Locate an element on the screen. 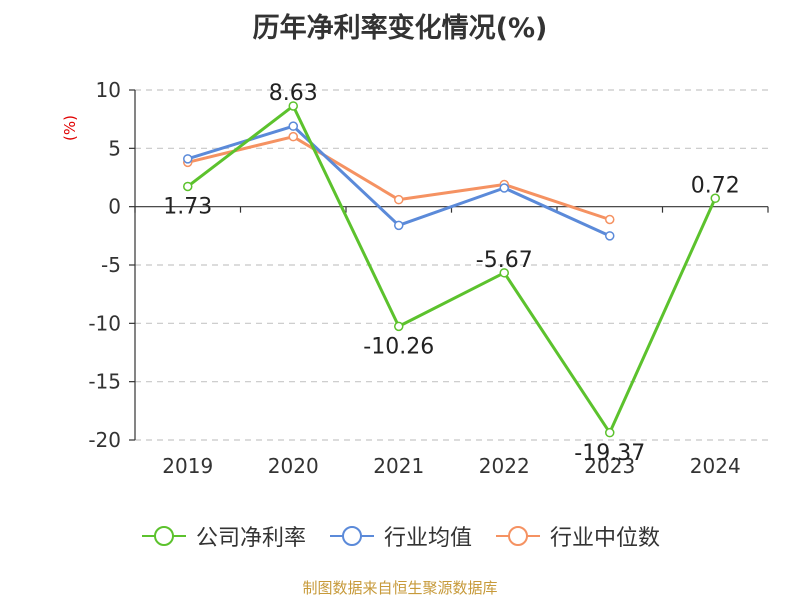  legend-item-company: 公司净利率 is located at coordinates (223, 536).